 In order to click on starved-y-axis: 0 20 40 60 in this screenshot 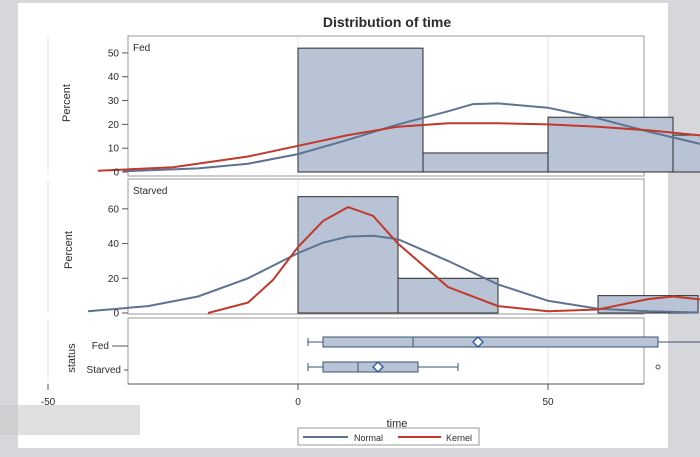, I will do `click(118, 262)`.